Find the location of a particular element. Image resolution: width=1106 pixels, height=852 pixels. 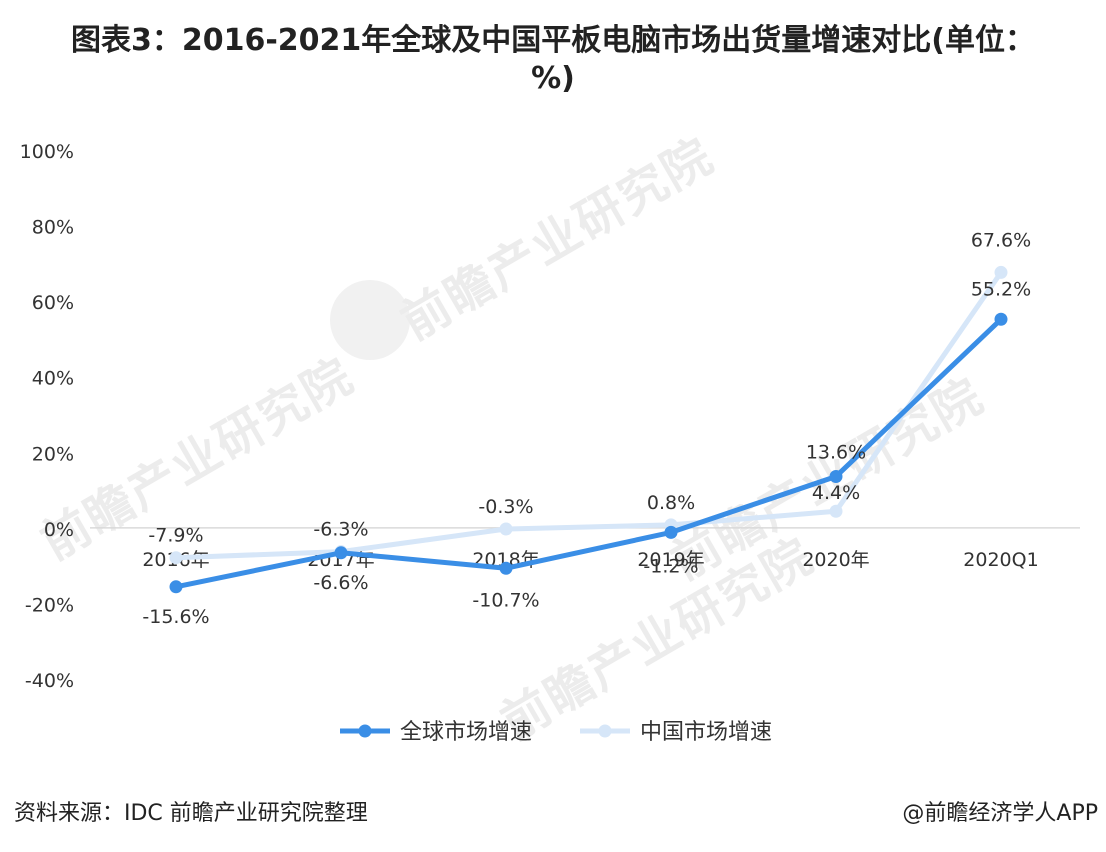

data-label: -1.2% is located at coordinates (670, 566).